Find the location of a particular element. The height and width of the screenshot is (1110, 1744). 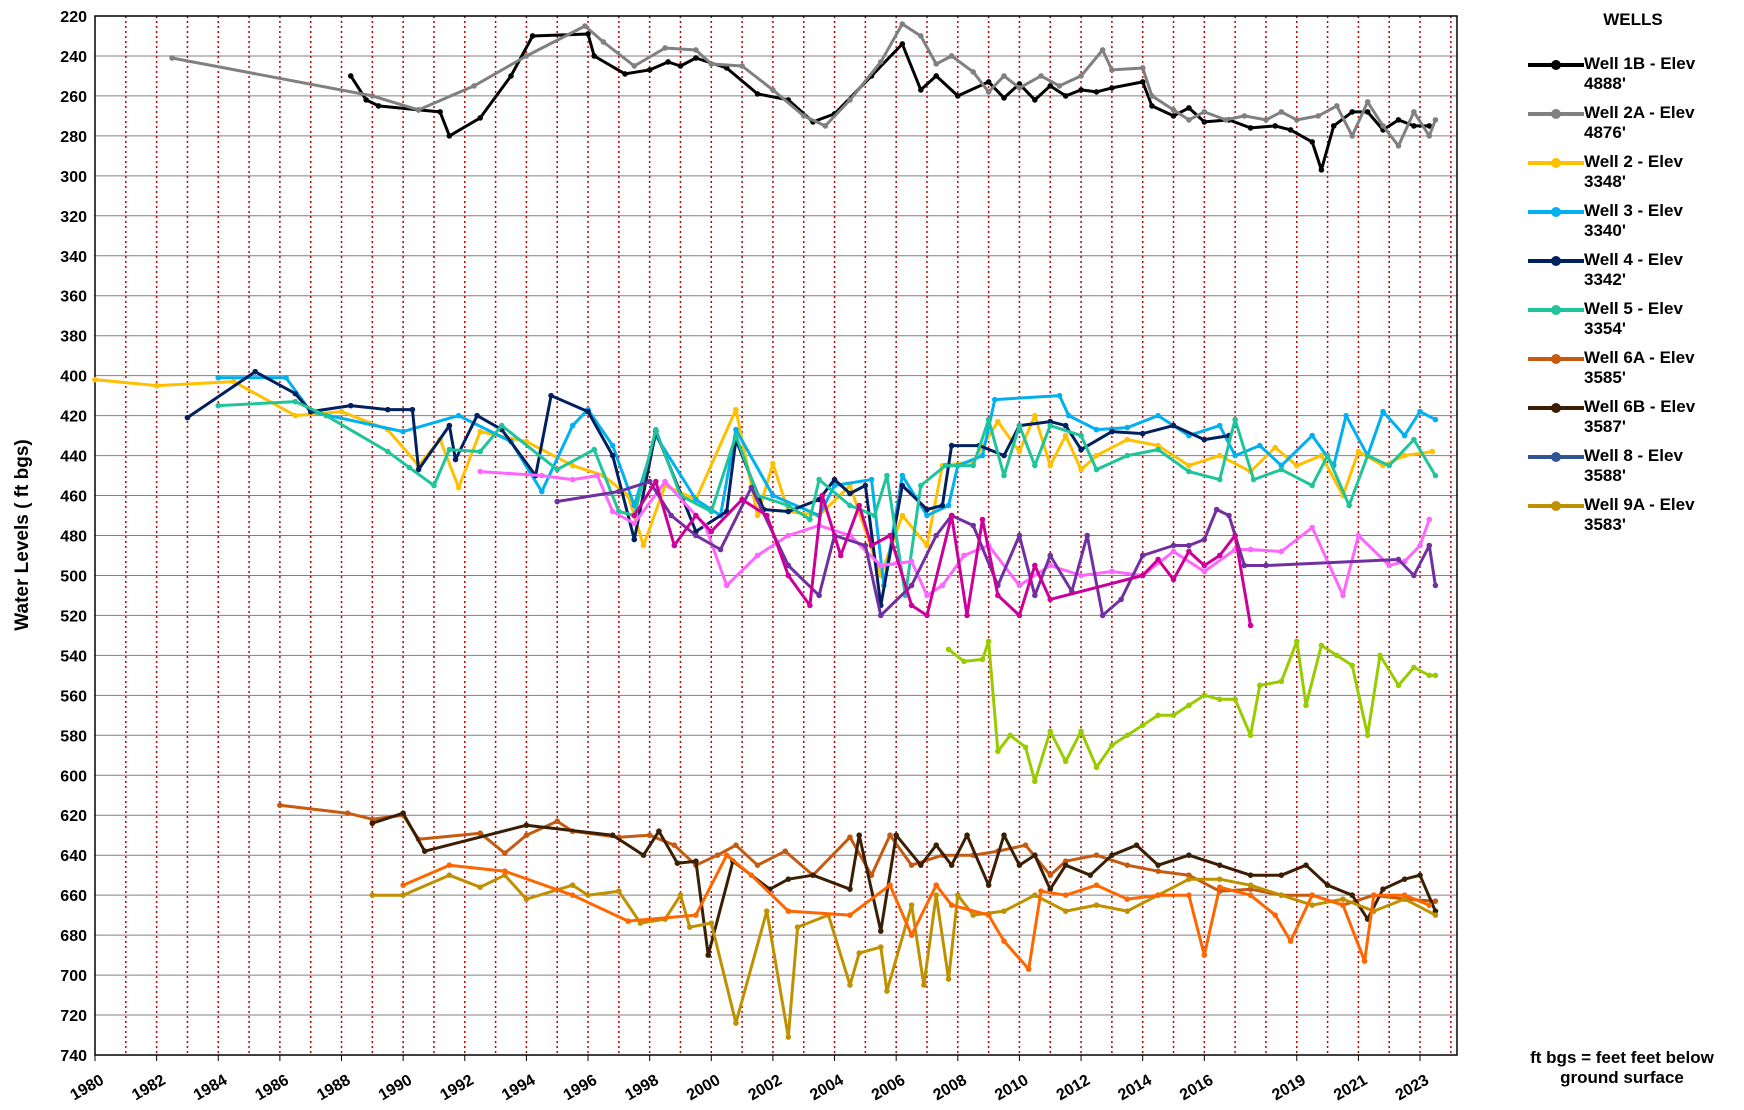

footnote: ft bgs = feet feet below ground surface is located at coordinates (1622, 1067).